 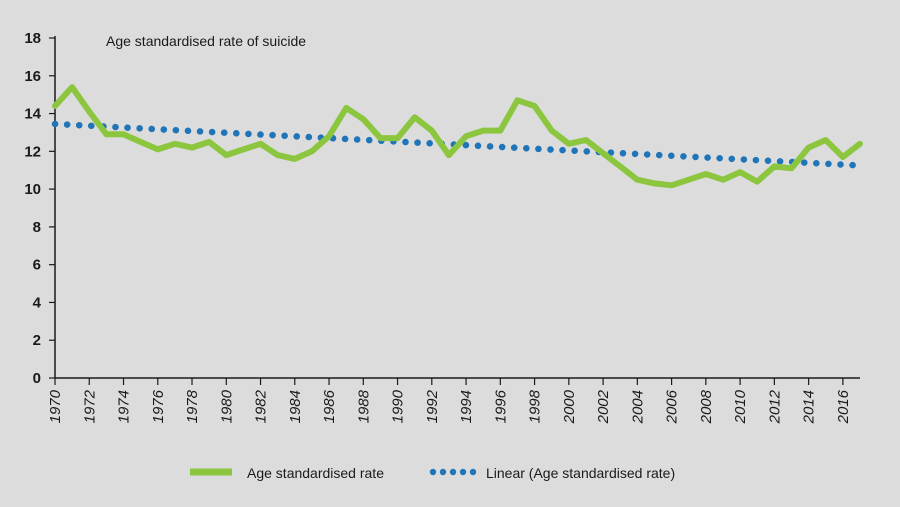 I want to click on legend-label-rate: Age standardised rate, so click(x=315, y=473).